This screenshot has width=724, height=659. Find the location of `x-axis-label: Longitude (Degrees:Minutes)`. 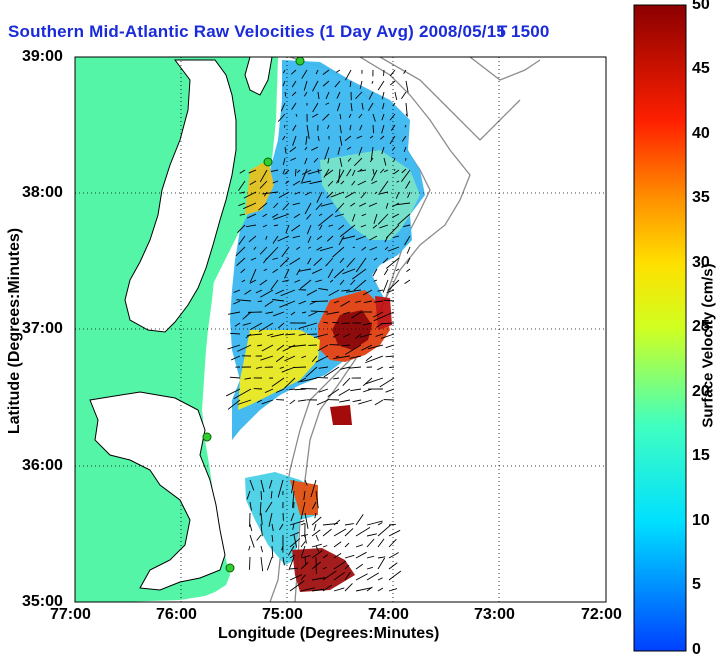

x-axis-label: Longitude (Degrees:Minutes) is located at coordinates (329, 633).